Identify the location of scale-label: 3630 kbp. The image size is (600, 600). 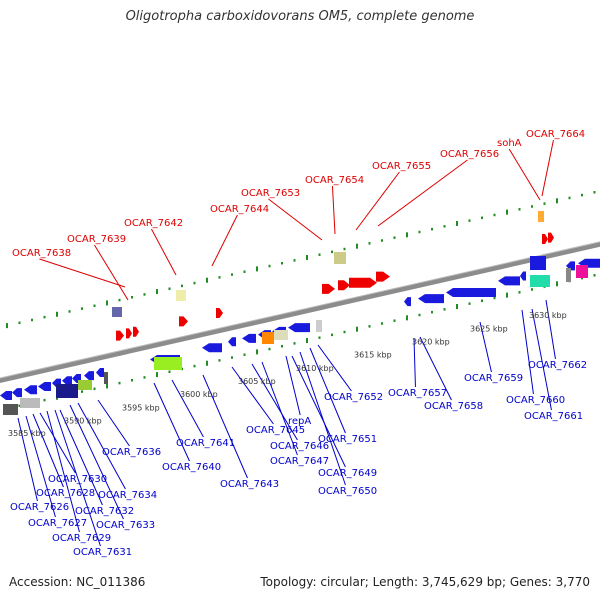
(548, 315).